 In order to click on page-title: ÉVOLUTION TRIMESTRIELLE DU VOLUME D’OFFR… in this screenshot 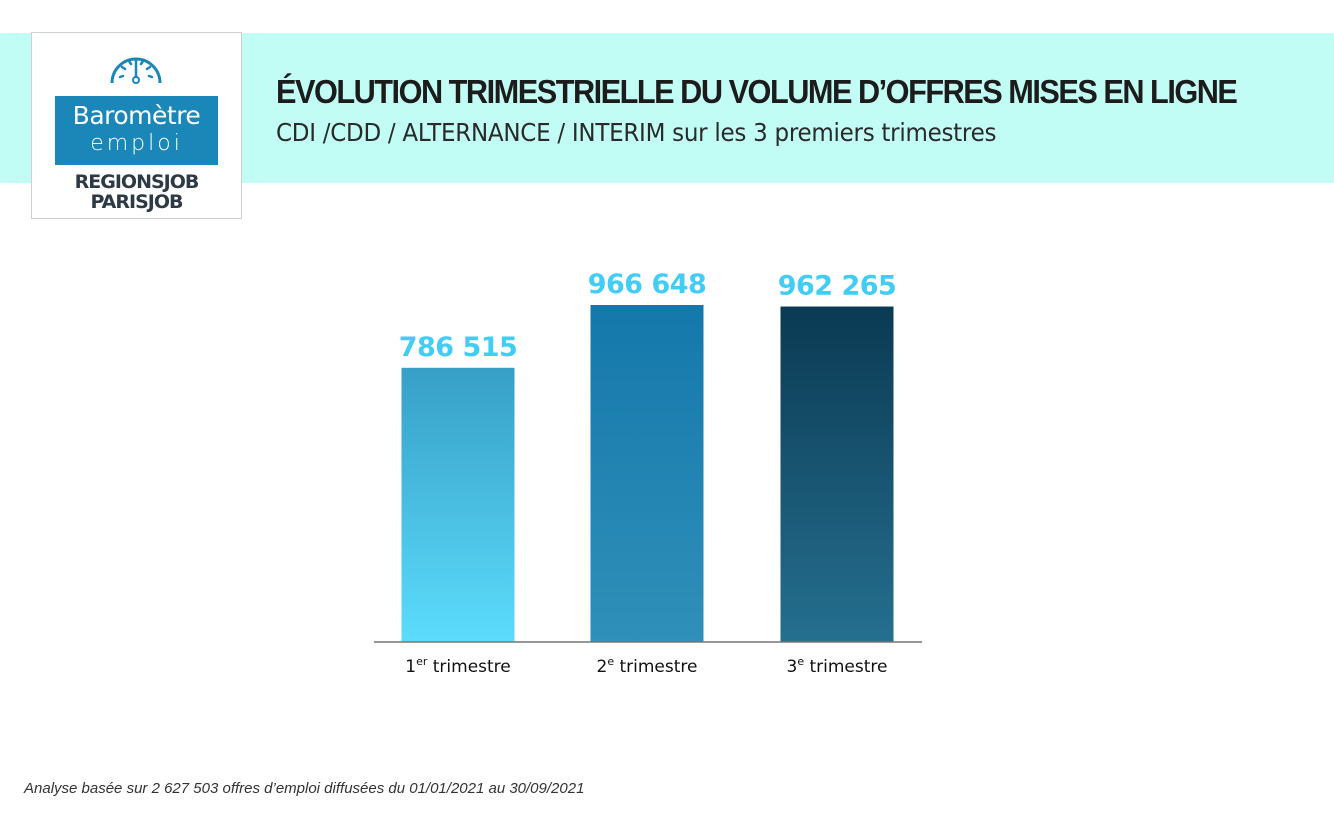, I will do `click(757, 91)`.